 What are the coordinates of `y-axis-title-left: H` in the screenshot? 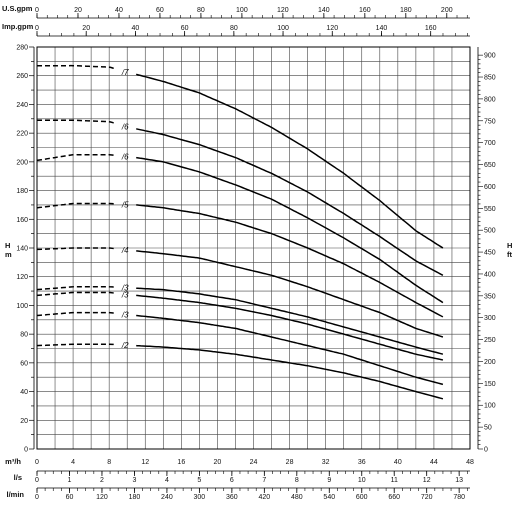 It's located at (7, 245).